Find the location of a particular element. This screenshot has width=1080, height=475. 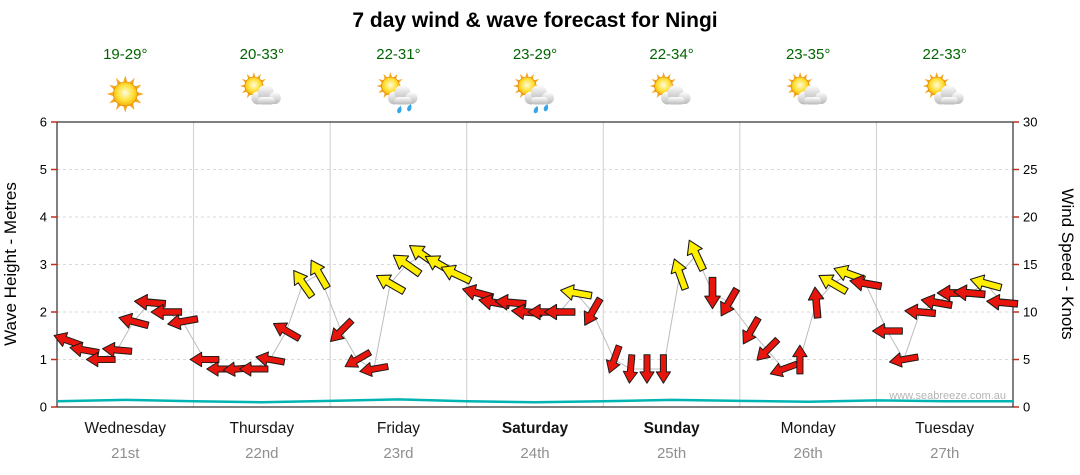

day-date: 26th is located at coordinates (808, 453).